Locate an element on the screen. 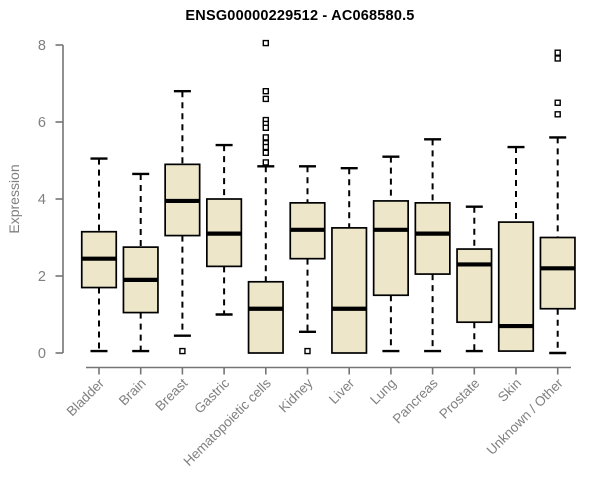 The image size is (600, 500). x-tick-label-kidney: Kidney is located at coordinates (296, 395).